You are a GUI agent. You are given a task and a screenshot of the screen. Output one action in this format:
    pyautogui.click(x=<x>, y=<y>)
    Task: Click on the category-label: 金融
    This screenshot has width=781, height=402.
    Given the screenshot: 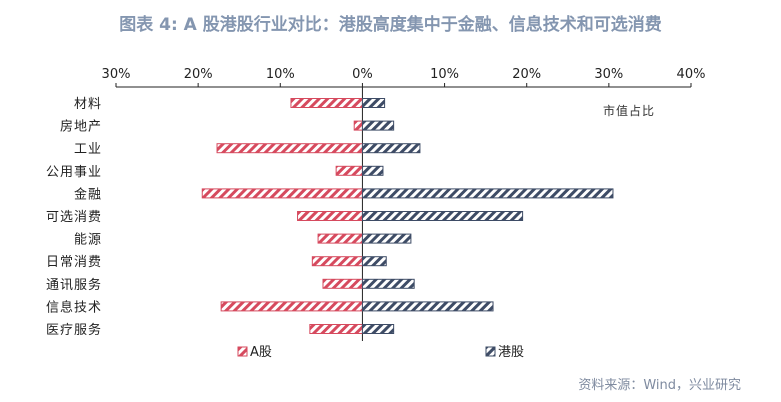 What is the action you would take?
    pyautogui.click(x=88, y=194)
    